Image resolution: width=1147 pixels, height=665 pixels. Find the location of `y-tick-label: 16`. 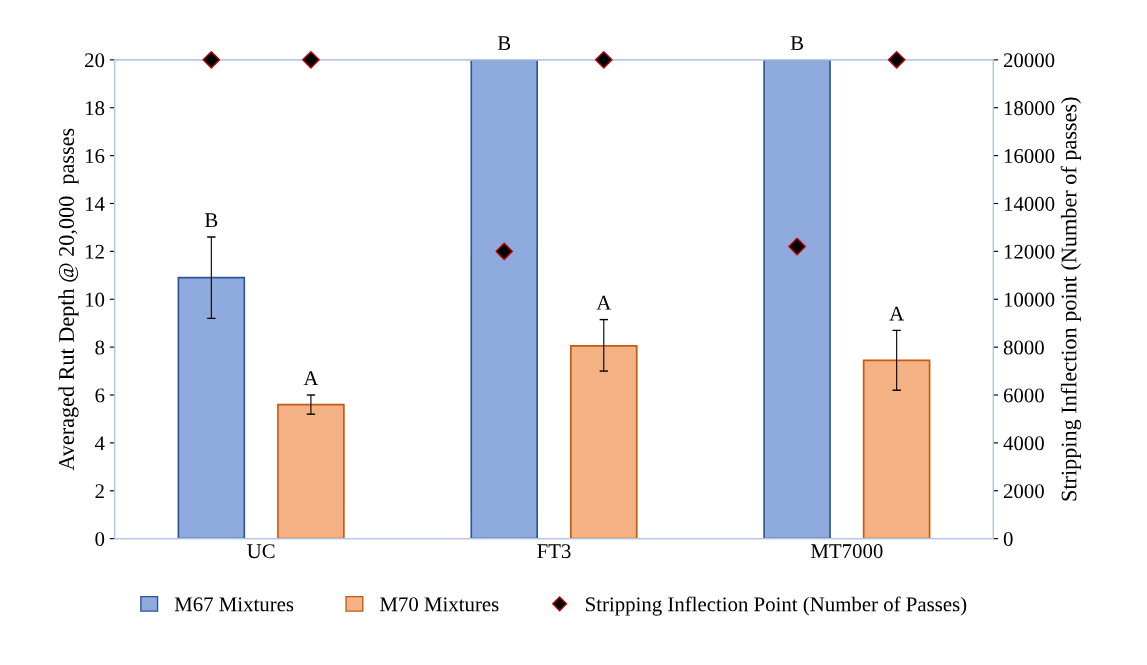

y-tick-label: 16 is located at coordinates (95, 156).